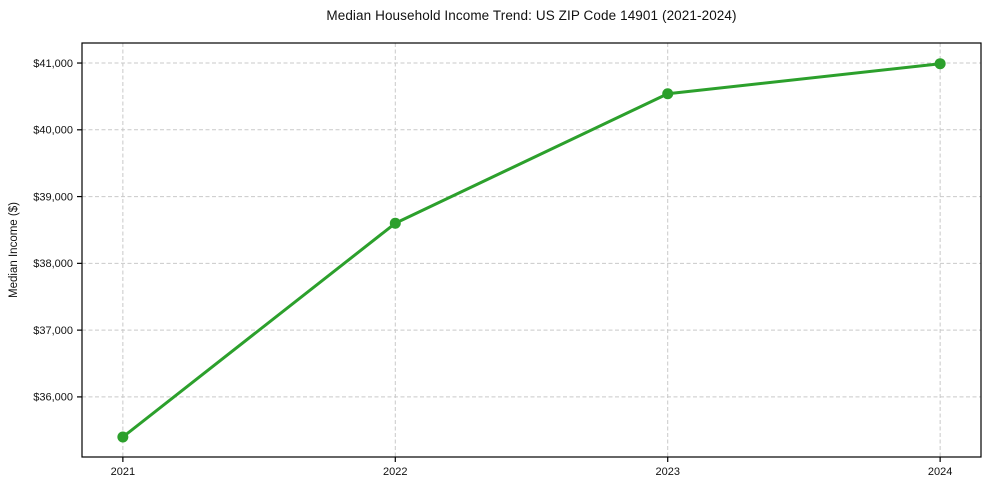 Image resolution: width=989 pixels, height=490 pixels. What do you see at coordinates (395, 472) in the screenshot?
I see `x-tick-label: 2022` at bounding box center [395, 472].